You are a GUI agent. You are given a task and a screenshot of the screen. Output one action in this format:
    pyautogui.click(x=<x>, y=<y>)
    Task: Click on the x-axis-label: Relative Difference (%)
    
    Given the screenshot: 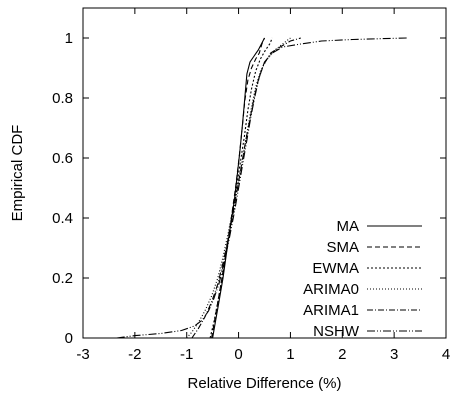 What is the action you would take?
    pyautogui.click(x=265, y=383)
    